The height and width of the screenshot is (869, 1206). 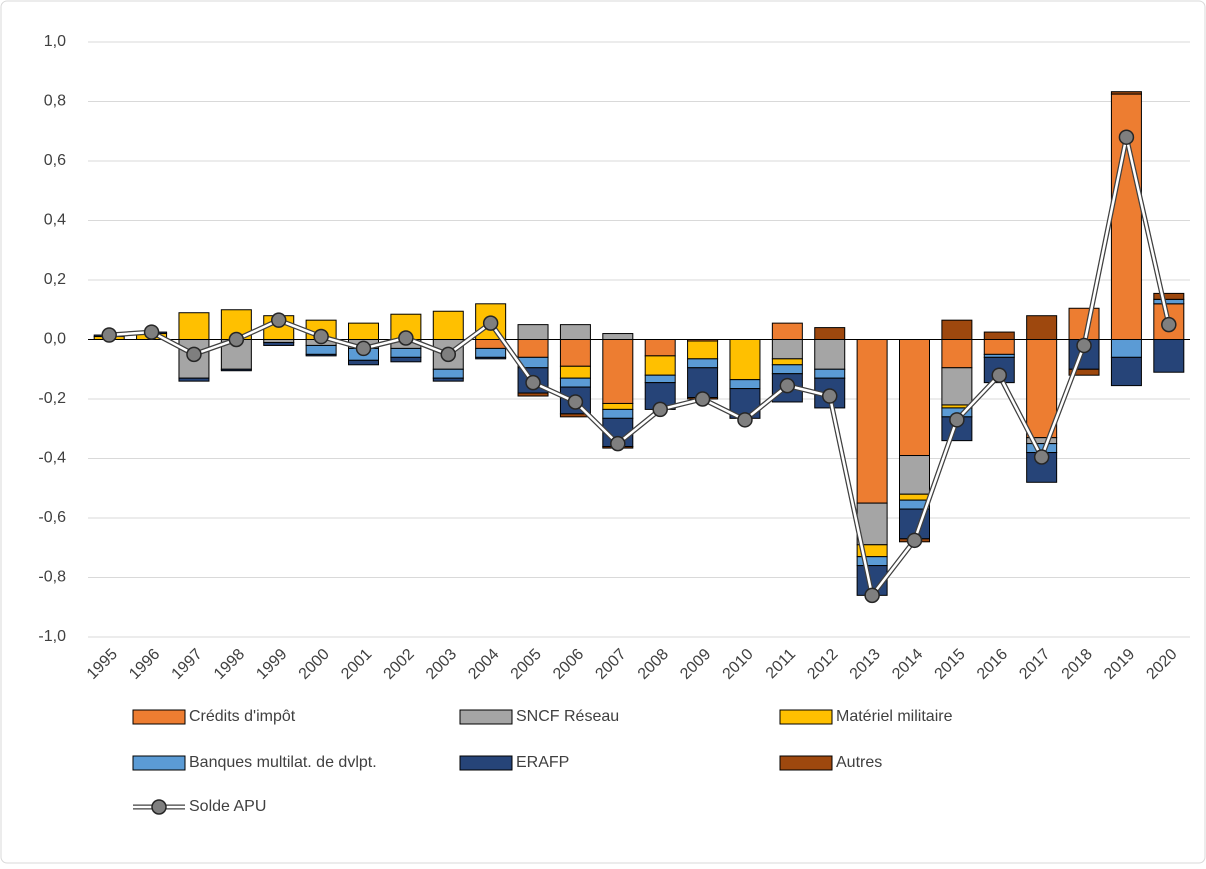 I want to click on y-tick-label: 0,4, so click(x=55, y=220).